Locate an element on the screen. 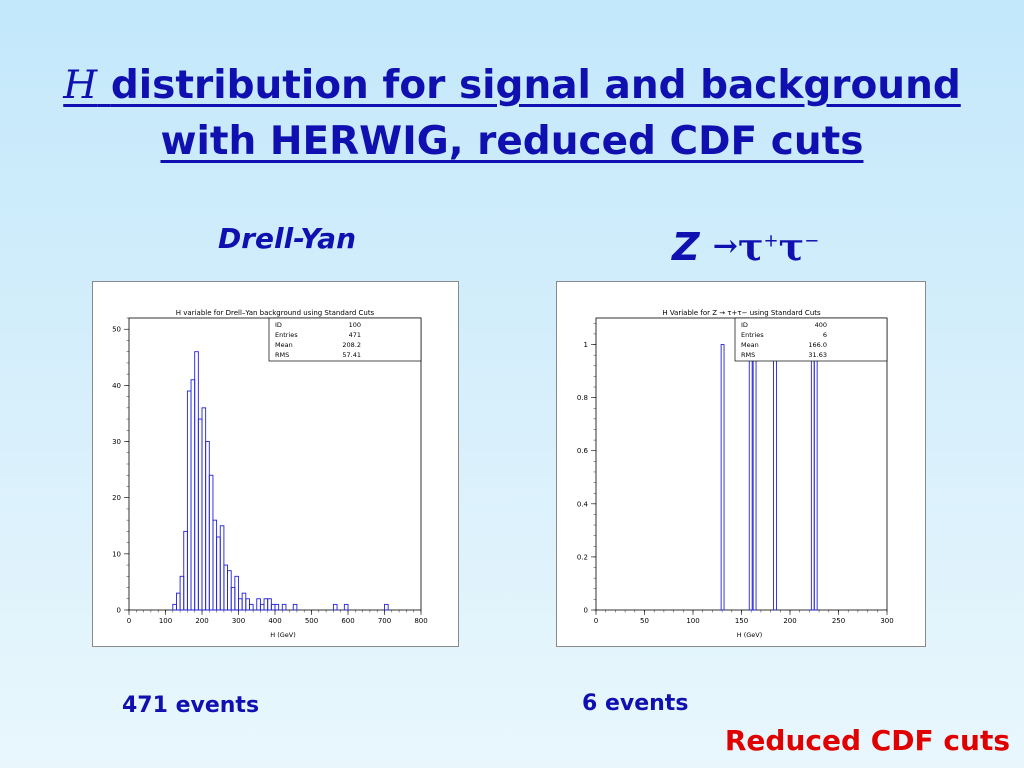 This screenshot has width=1024, height=768. stats-value: 166.0 is located at coordinates (817, 345).